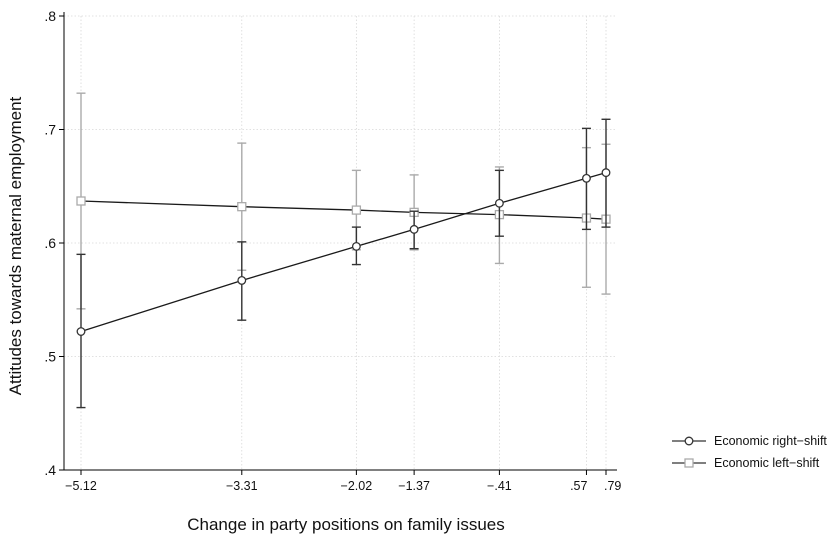 The height and width of the screenshot is (543, 828). Describe the element at coordinates (689, 441) in the screenshot. I see `legend-swatch-right-shift` at that location.